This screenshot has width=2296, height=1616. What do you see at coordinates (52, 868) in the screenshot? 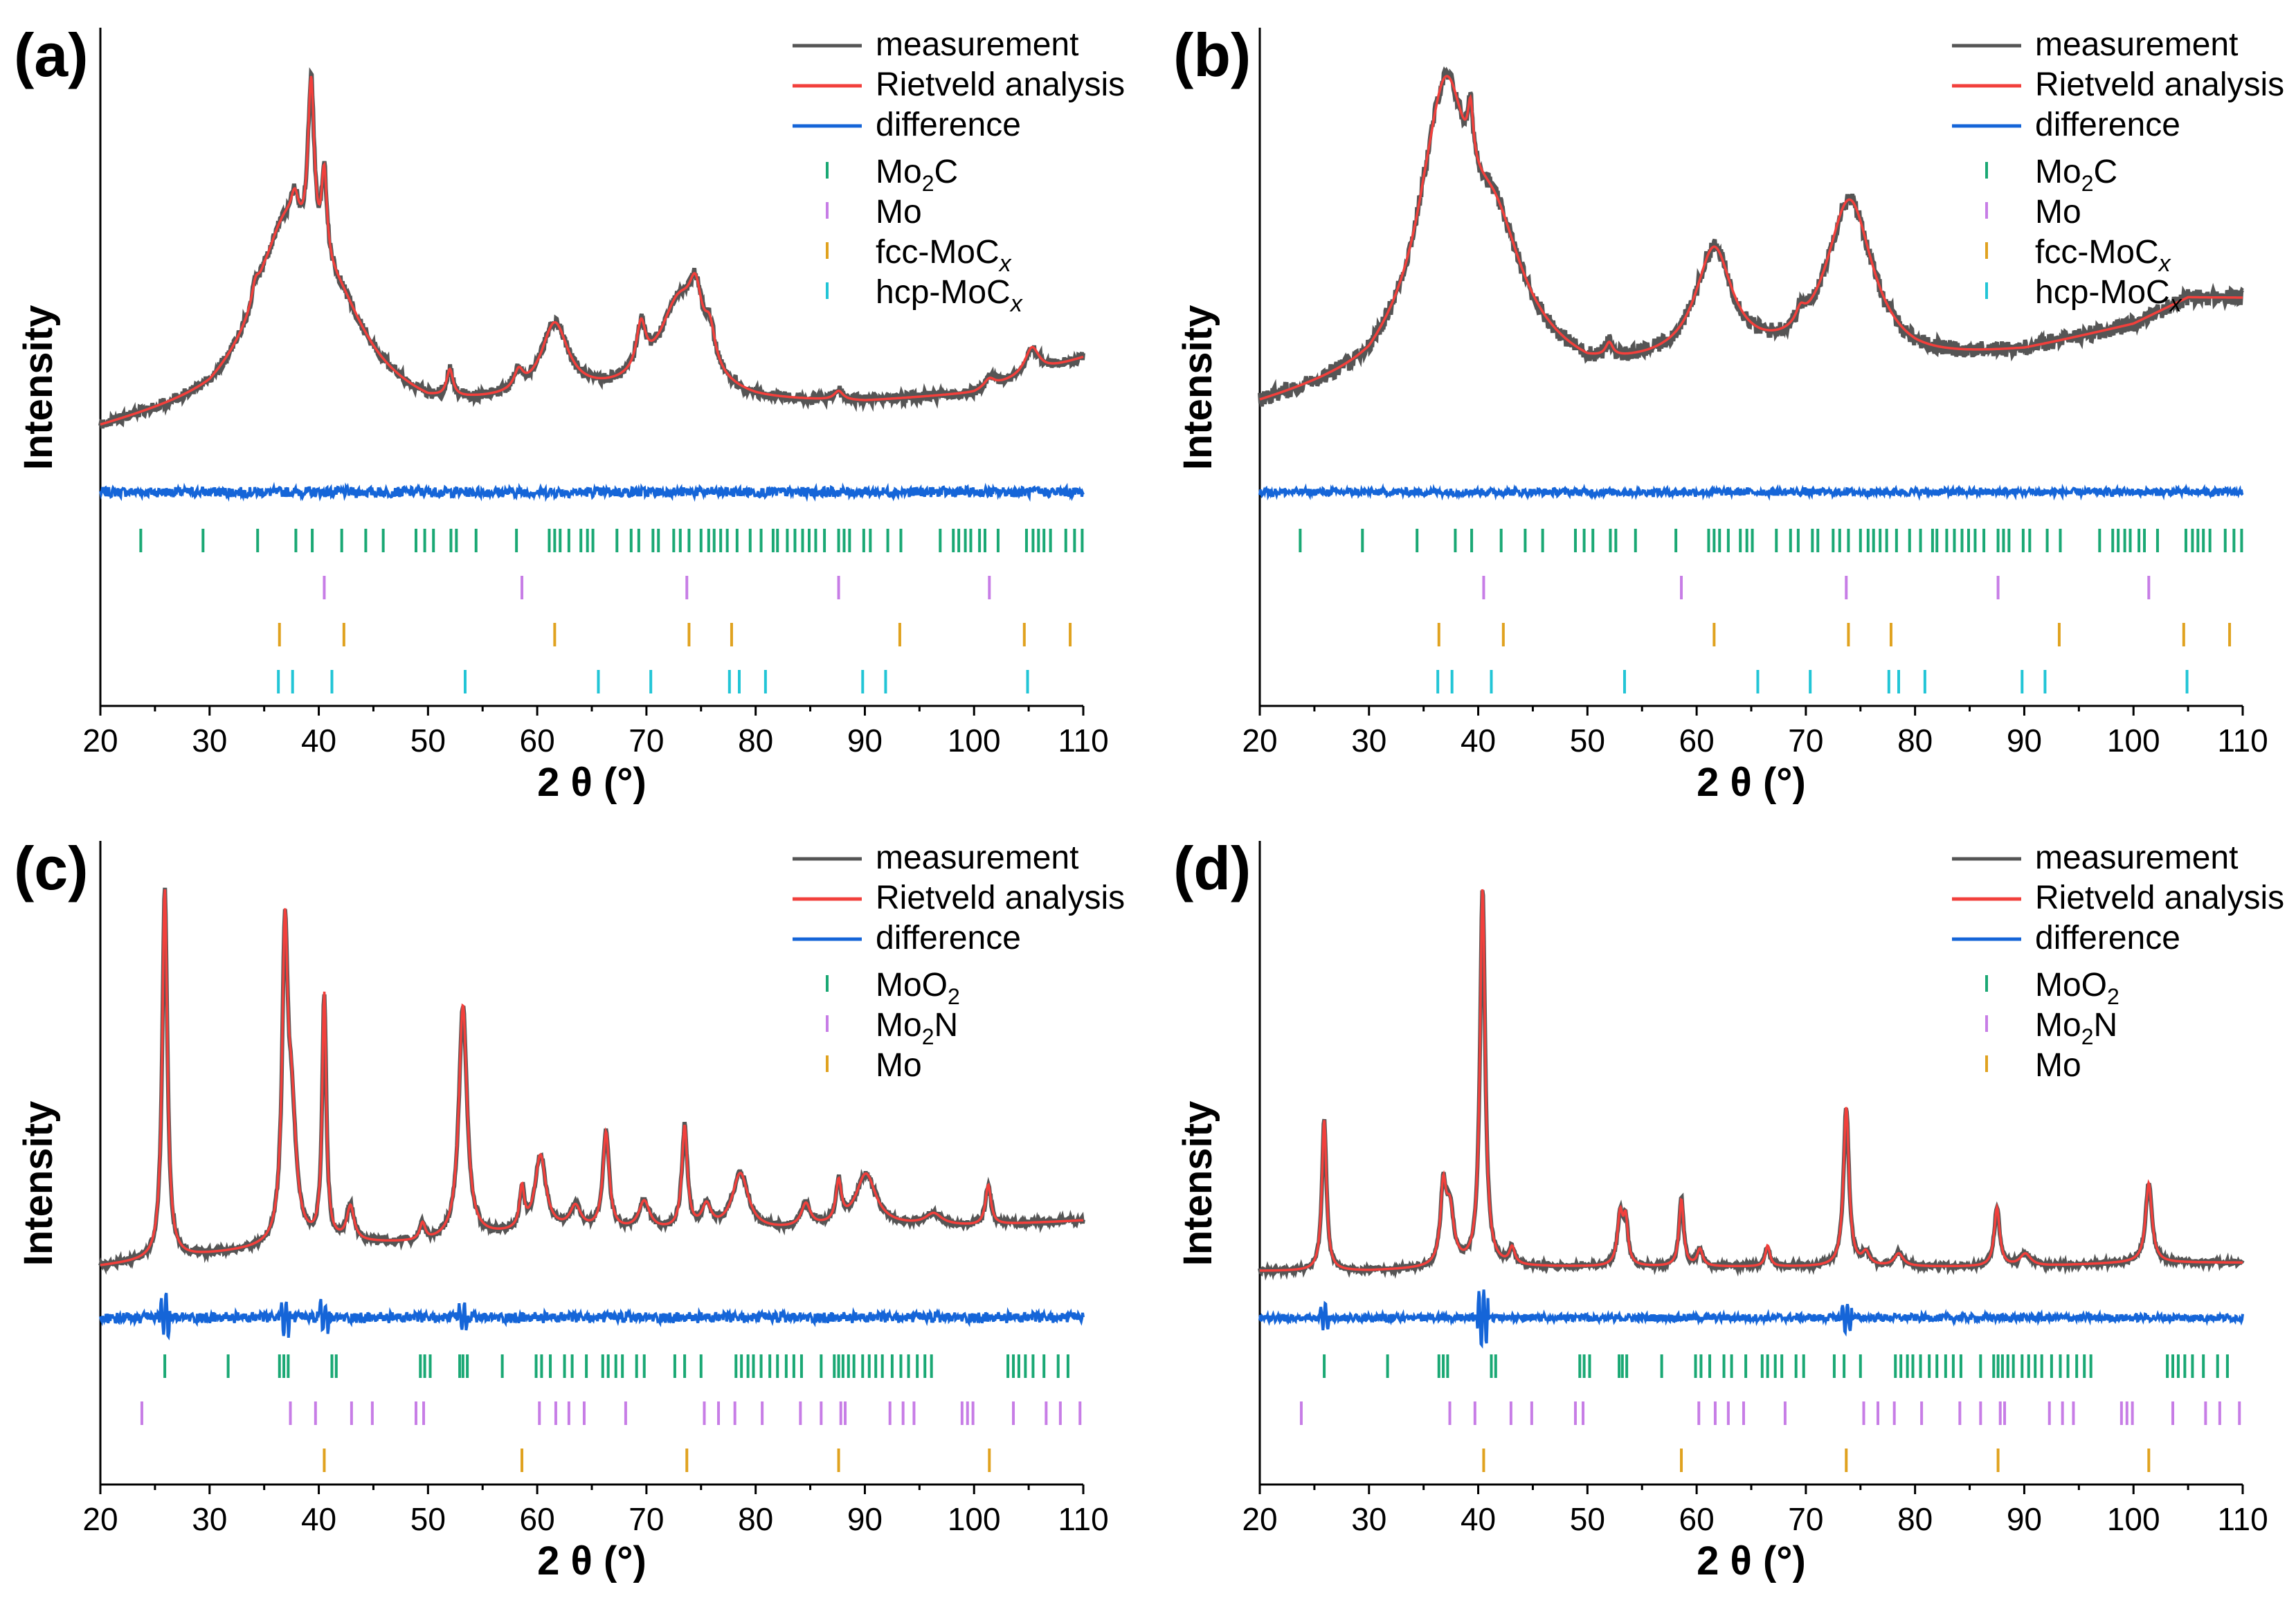
I see `panel-label: (c)` at bounding box center [52, 868].